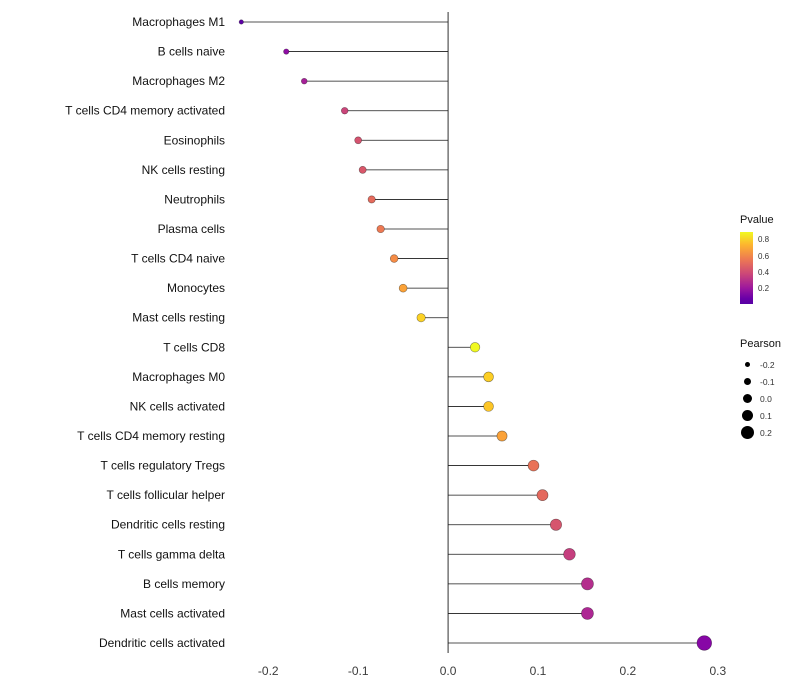 This screenshot has width=800, height=700. What do you see at coordinates (145, 111) in the screenshot?
I see `category-label: T cells CD4 memory activated` at bounding box center [145, 111].